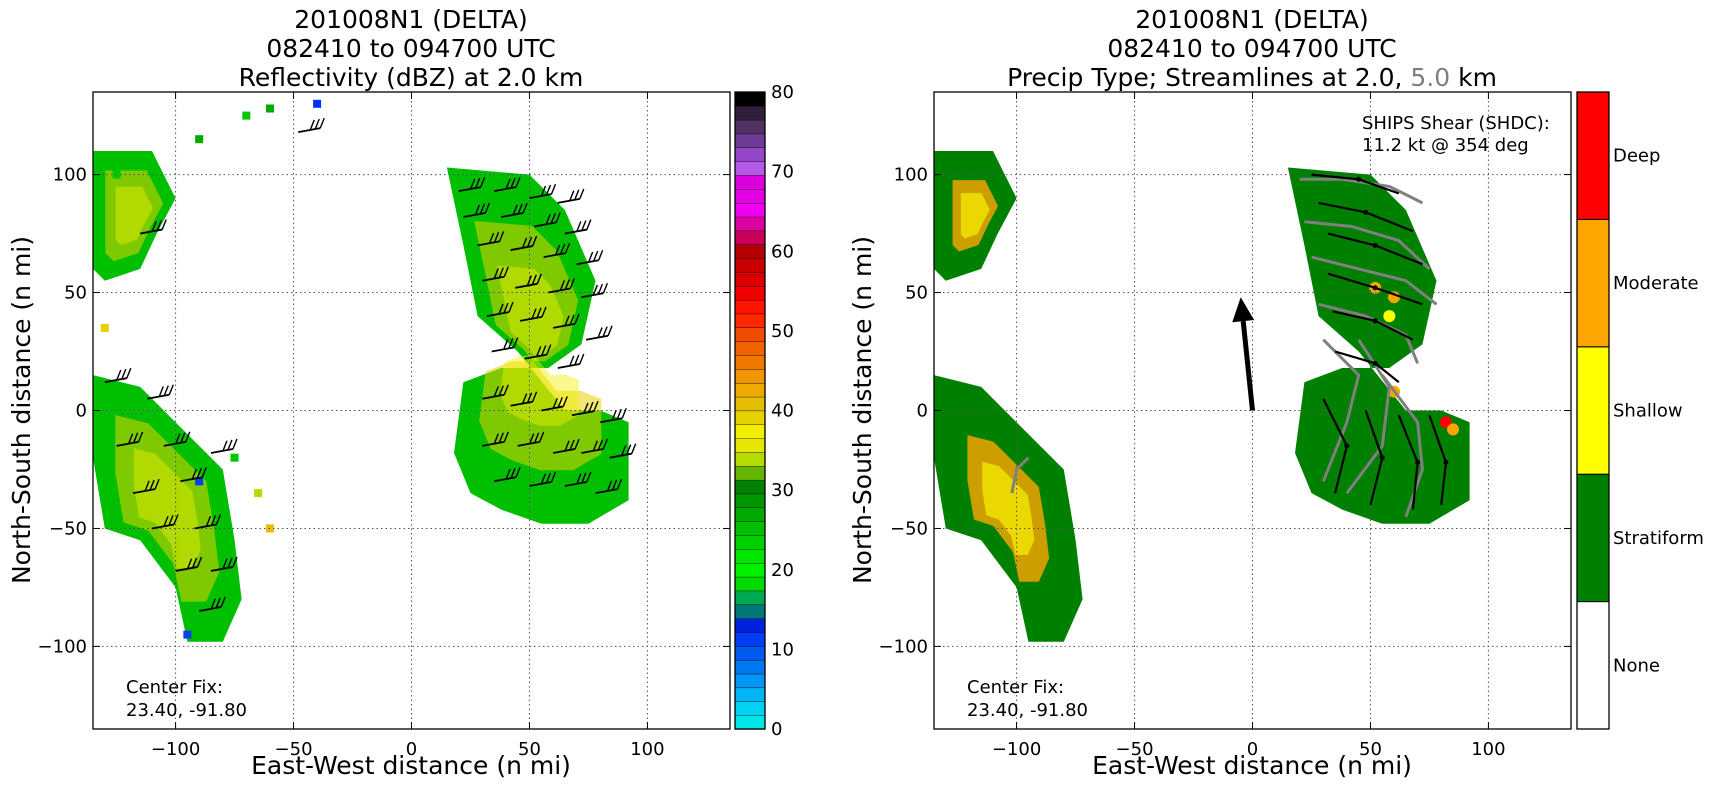 The image size is (1717, 787). Describe the element at coordinates (1488, 749) in the screenshot. I see `x-tick-label: 100` at that location.